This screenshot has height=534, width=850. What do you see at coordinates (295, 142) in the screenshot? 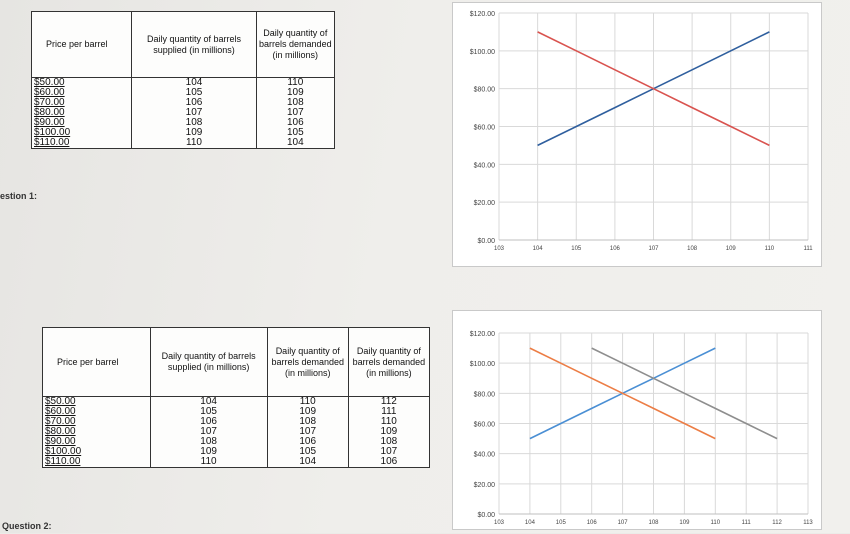
I see `q1-demanded-value: 104` at bounding box center [295, 142].